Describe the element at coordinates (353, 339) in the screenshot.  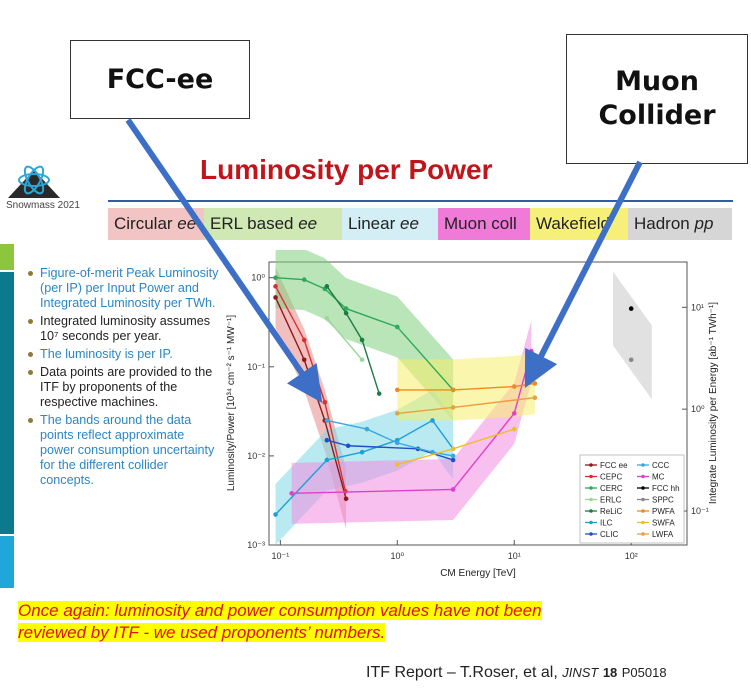
I see `series-line-relic` at that location.